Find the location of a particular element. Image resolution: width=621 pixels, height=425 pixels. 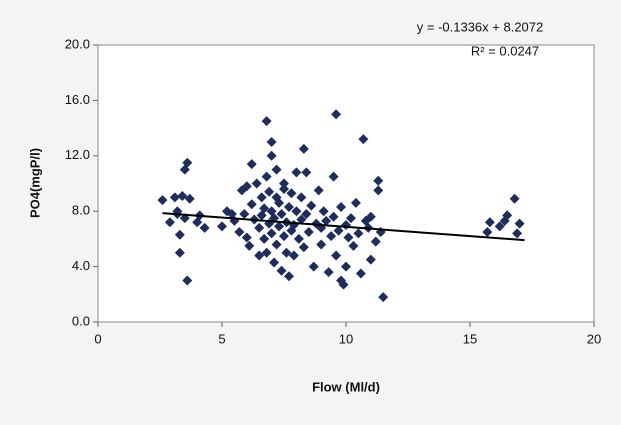

y-axis-title: PO4(mgP/l) is located at coordinates (34, 183).